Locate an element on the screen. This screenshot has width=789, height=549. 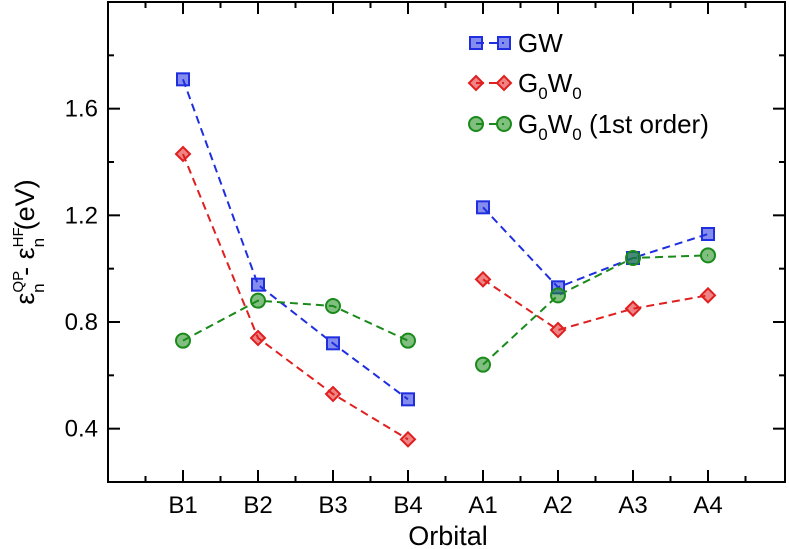
y-tick-label: 1.2 is located at coordinates (81, 215).